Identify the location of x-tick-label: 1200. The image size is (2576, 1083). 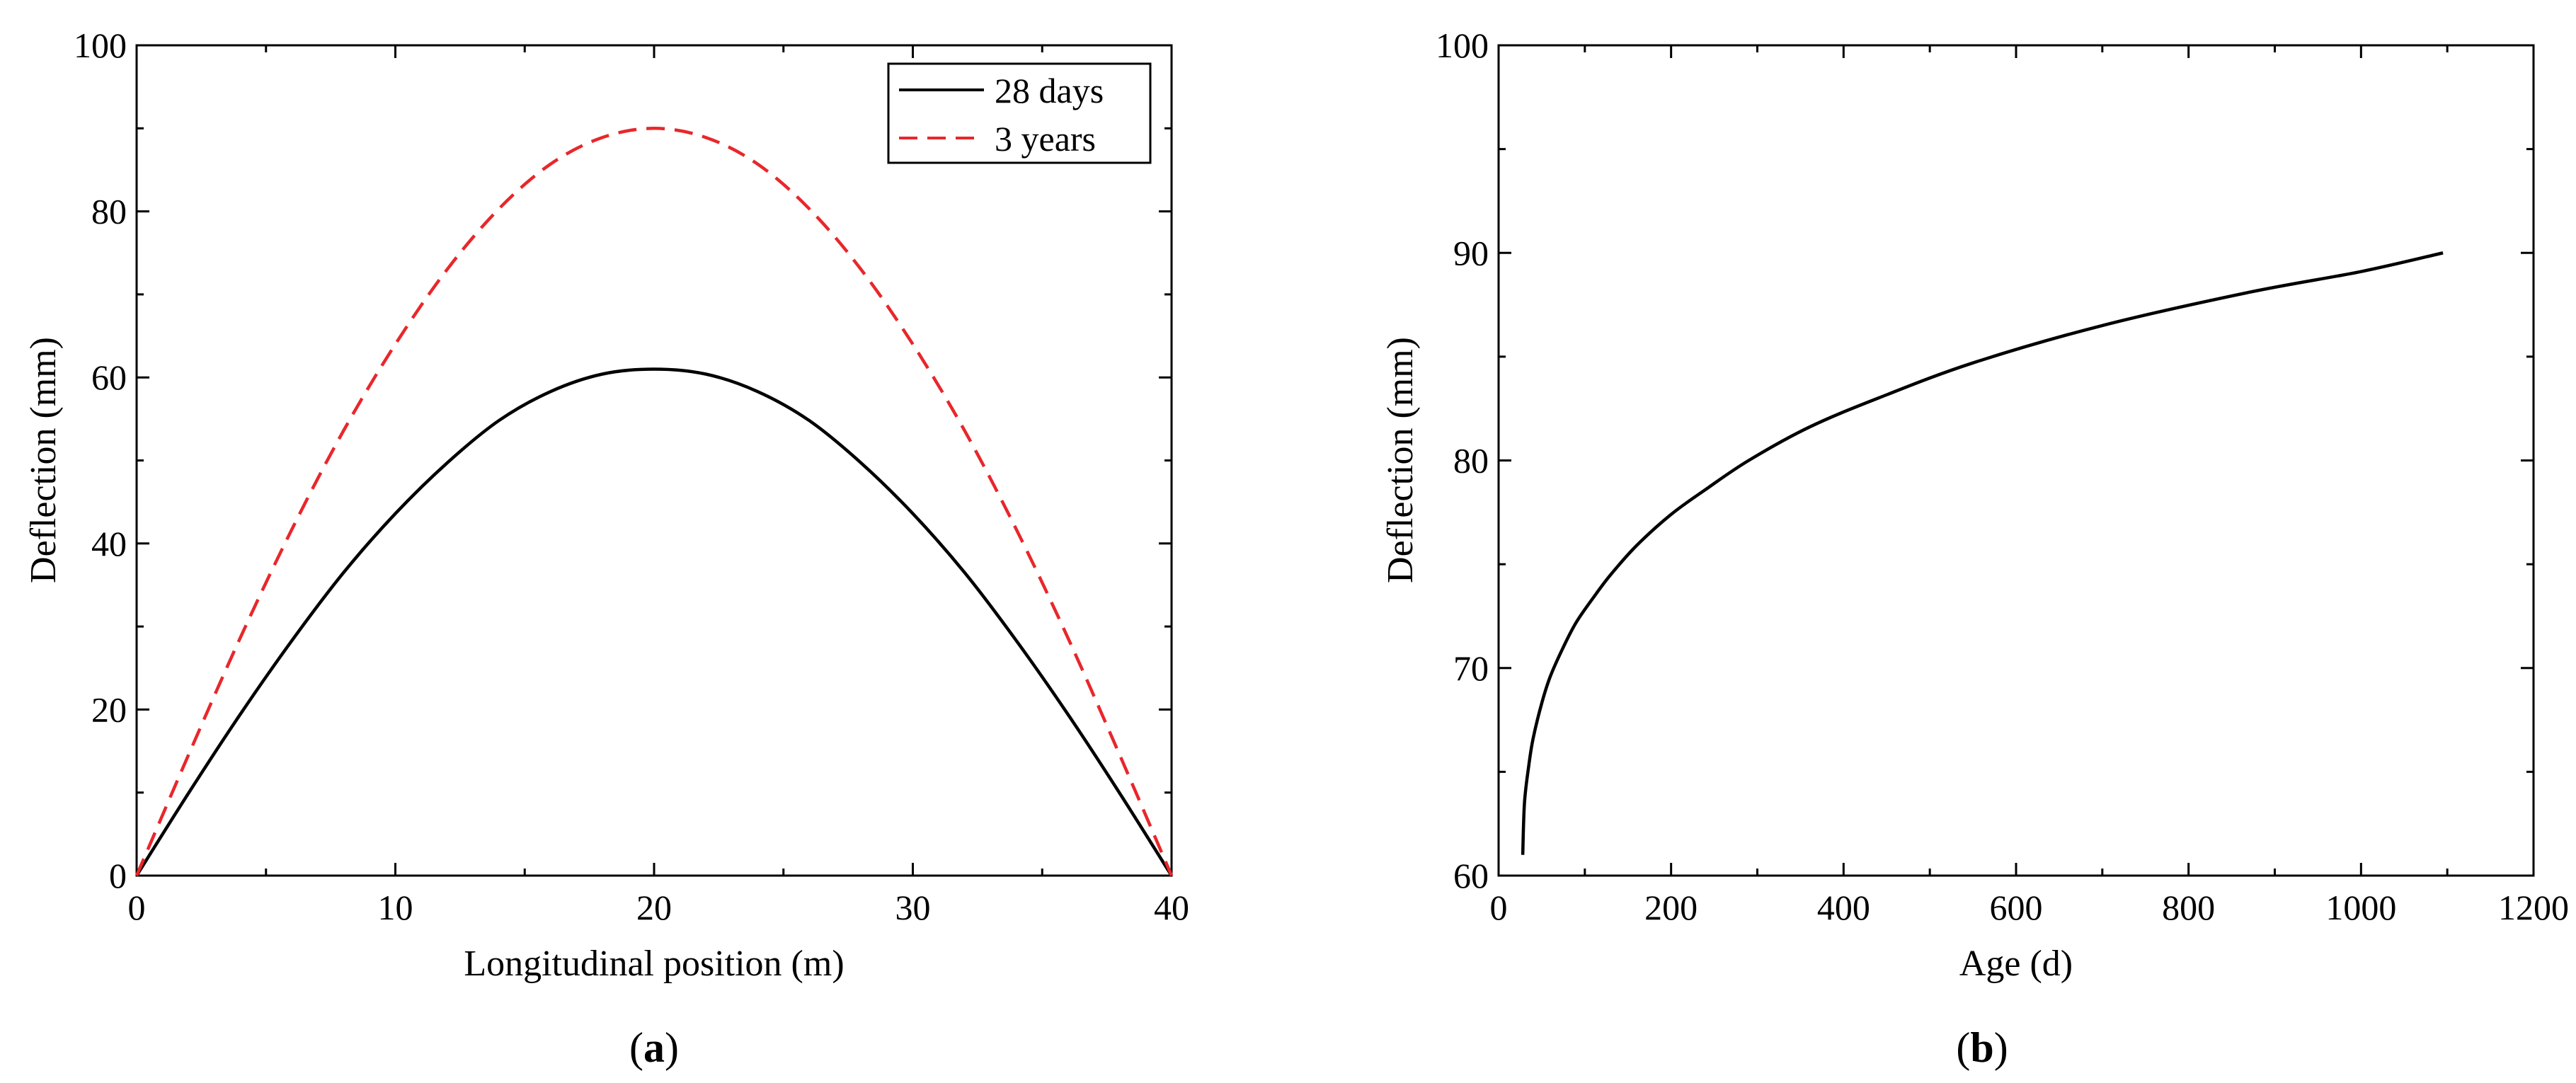
(2533, 908).